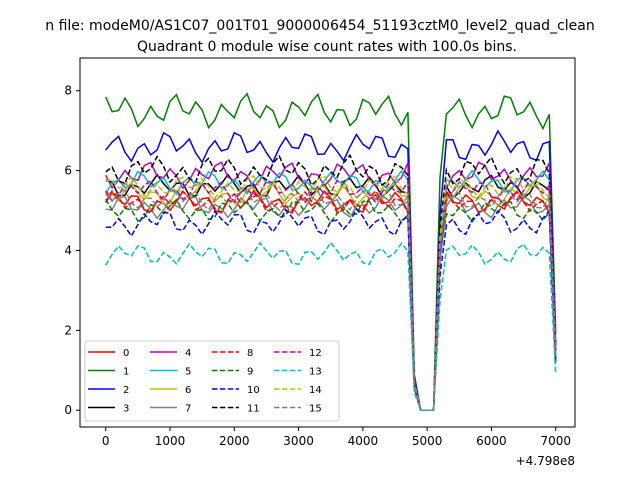 The height and width of the screenshot is (480, 640). Describe the element at coordinates (126, 372) in the screenshot. I see `legend-label: 1` at that location.